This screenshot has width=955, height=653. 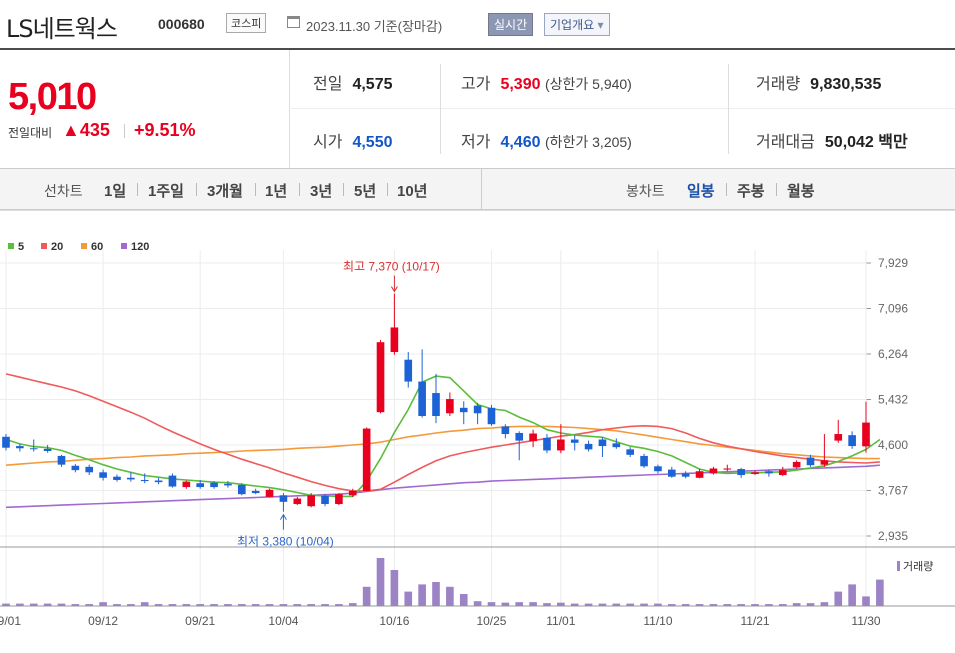 I want to click on x-tick-label: 10/16, so click(x=394, y=621).